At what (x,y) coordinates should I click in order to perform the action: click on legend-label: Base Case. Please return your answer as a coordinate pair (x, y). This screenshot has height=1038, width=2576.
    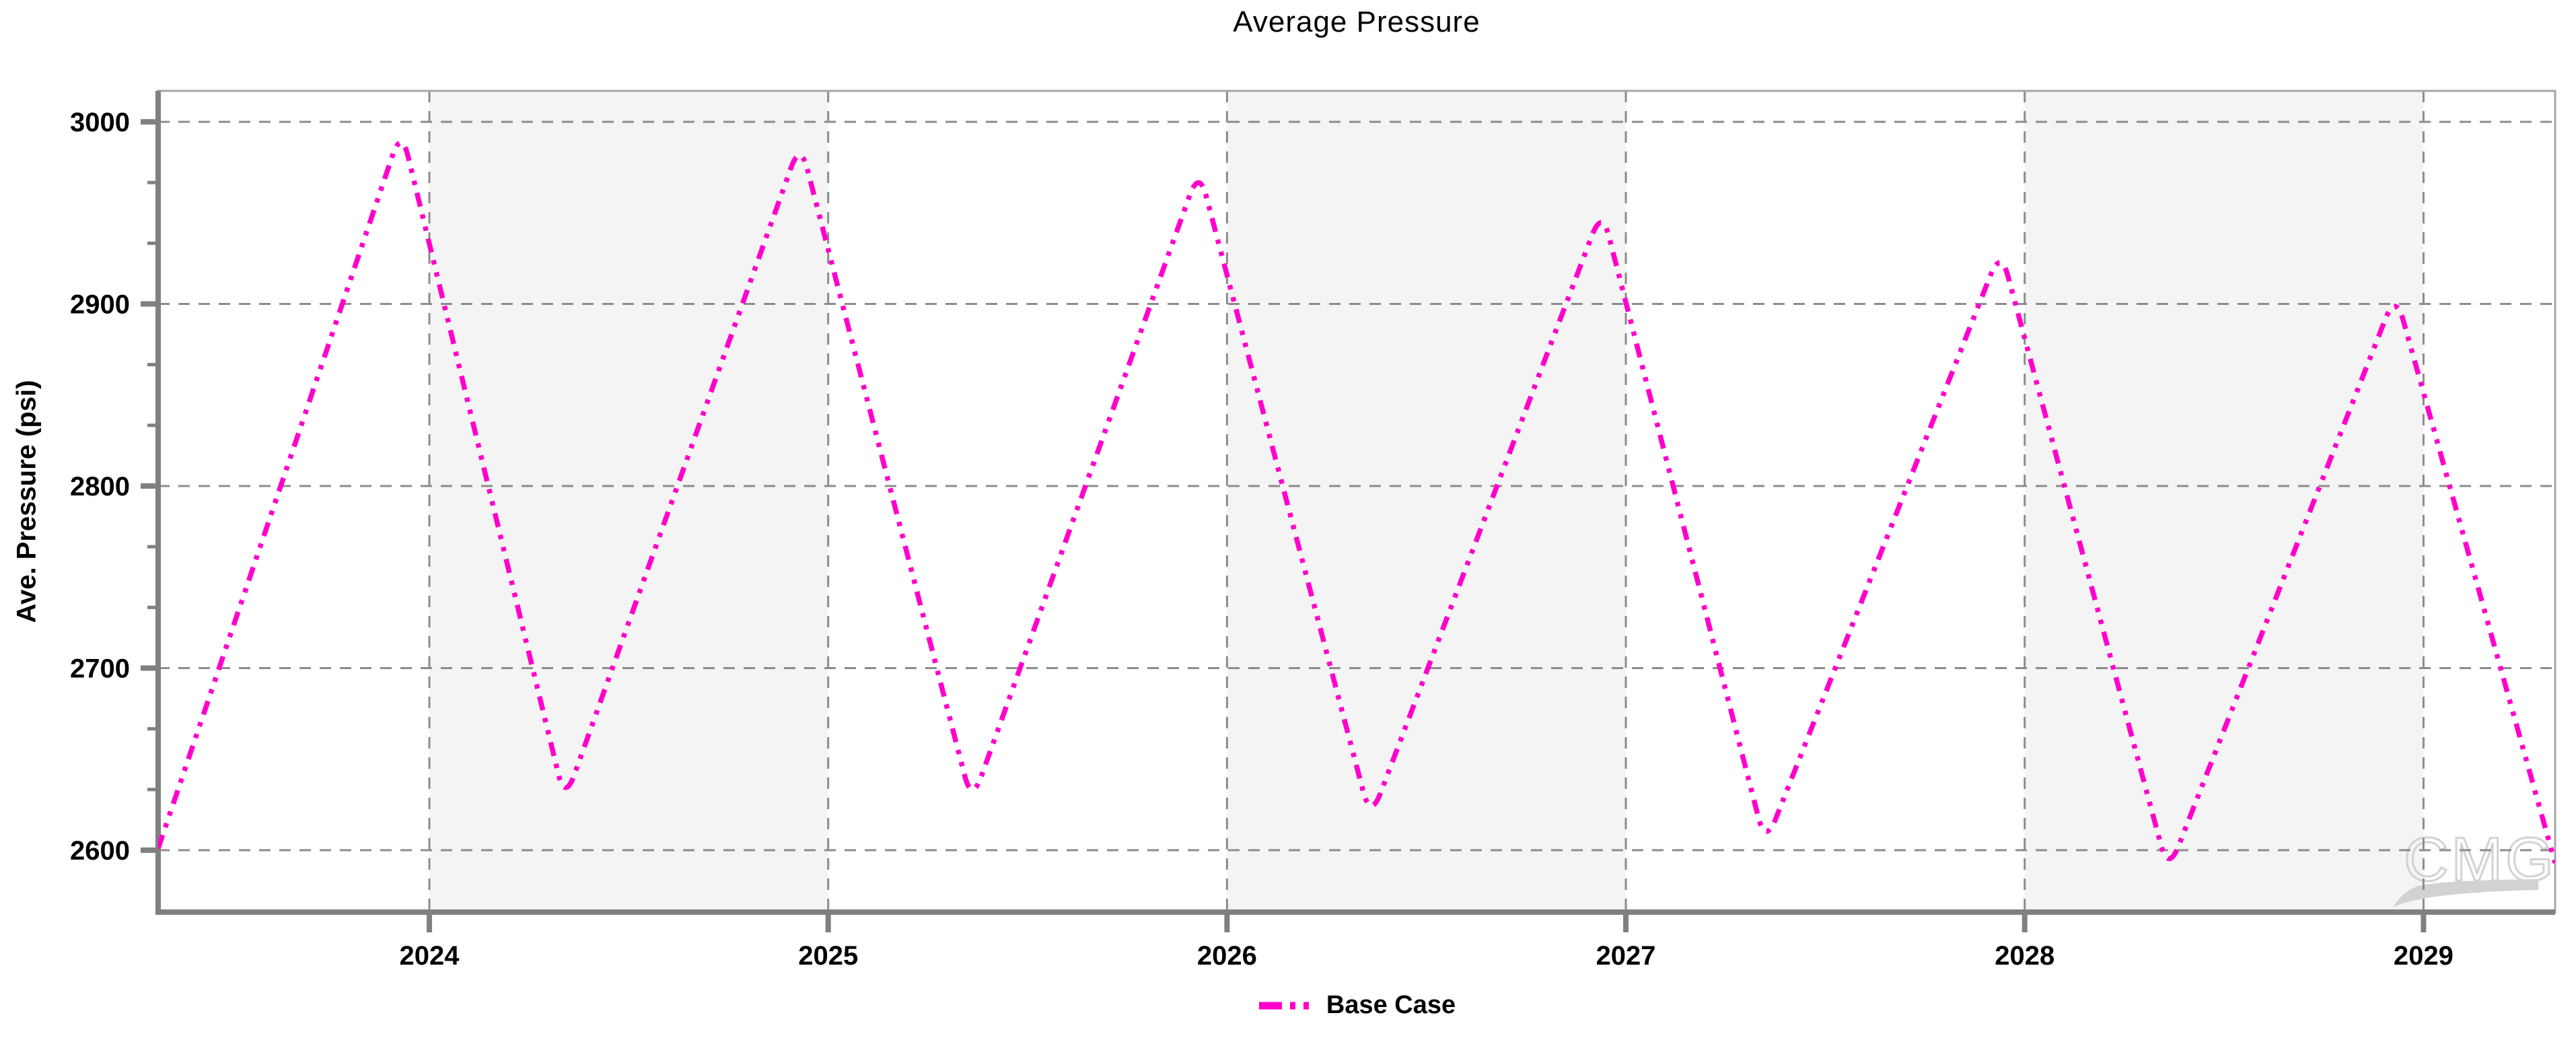
    Looking at the image, I should click on (1391, 1005).